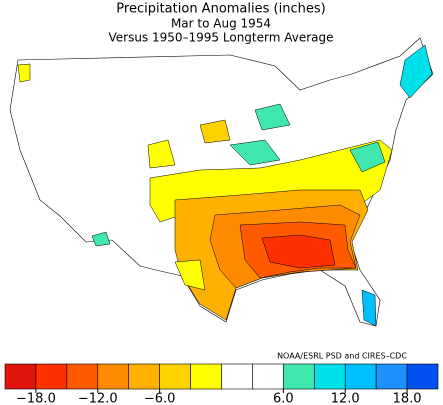  Describe the element at coordinates (160, 398) in the screenshot. I see `tick-label: −6.0` at that location.